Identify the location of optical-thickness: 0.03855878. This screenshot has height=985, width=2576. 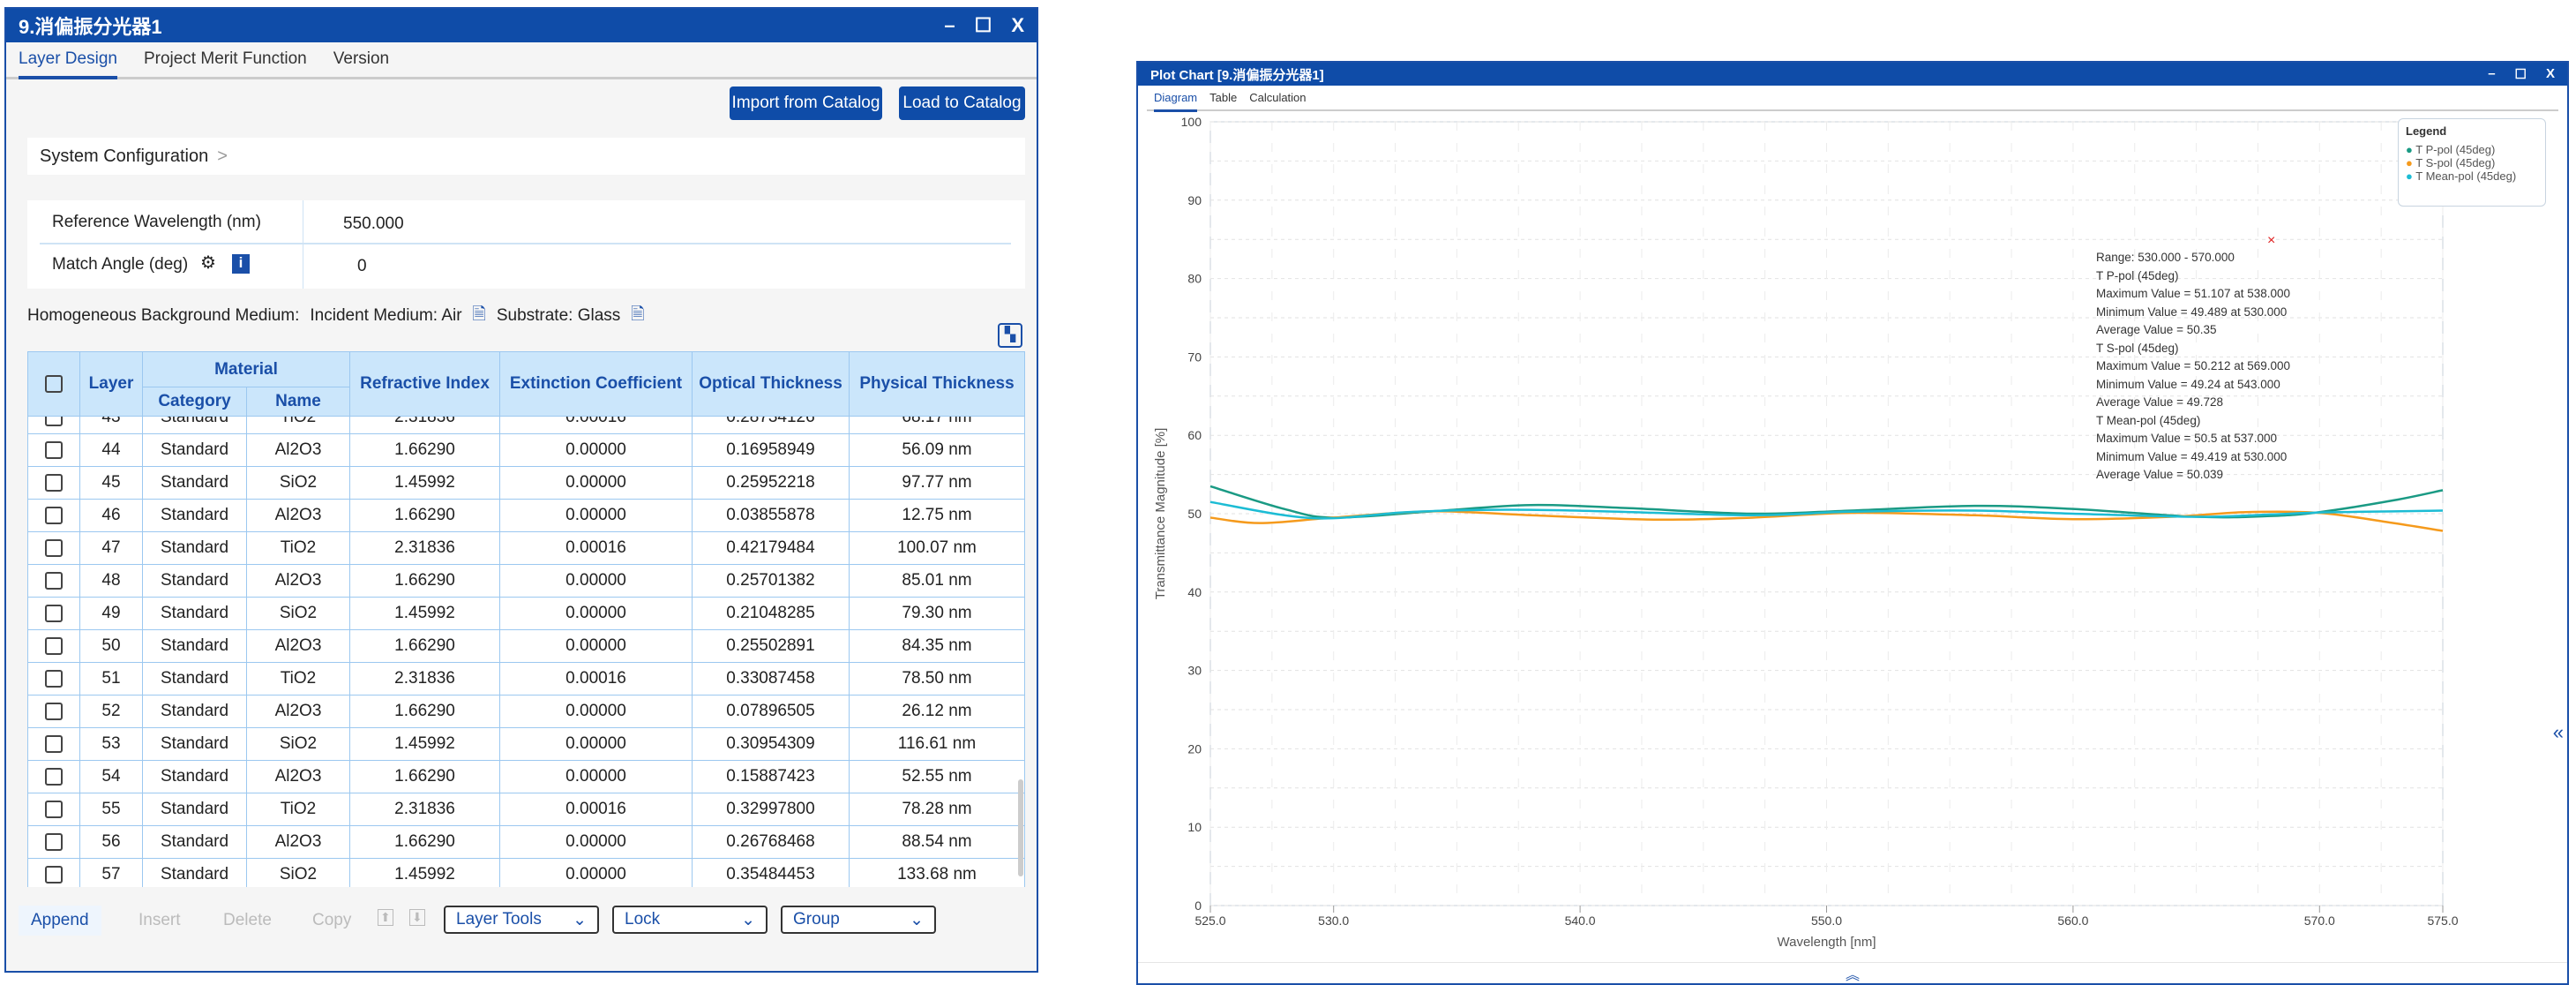
(771, 515).